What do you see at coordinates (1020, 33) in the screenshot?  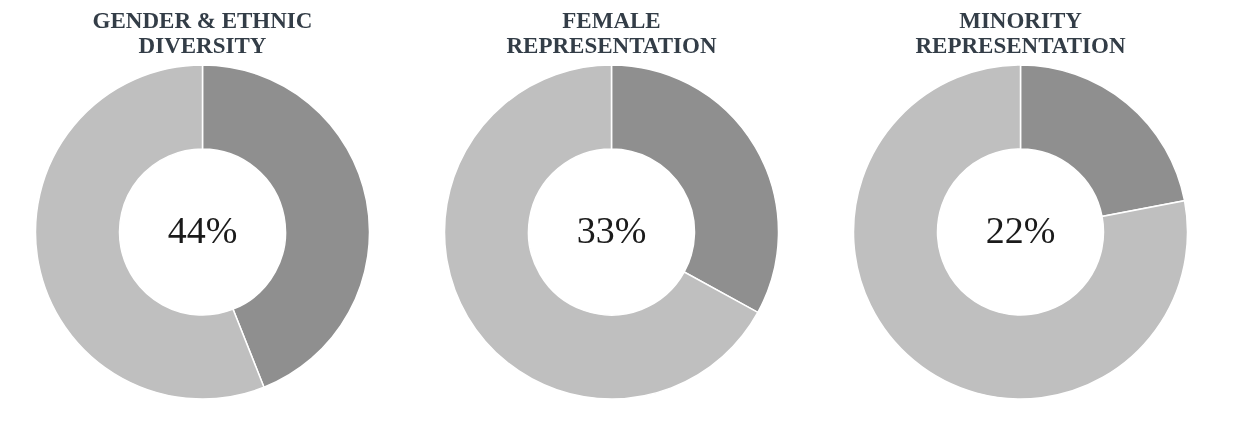 I see `chart-title: MINORITY REPRESENTATION` at bounding box center [1020, 33].